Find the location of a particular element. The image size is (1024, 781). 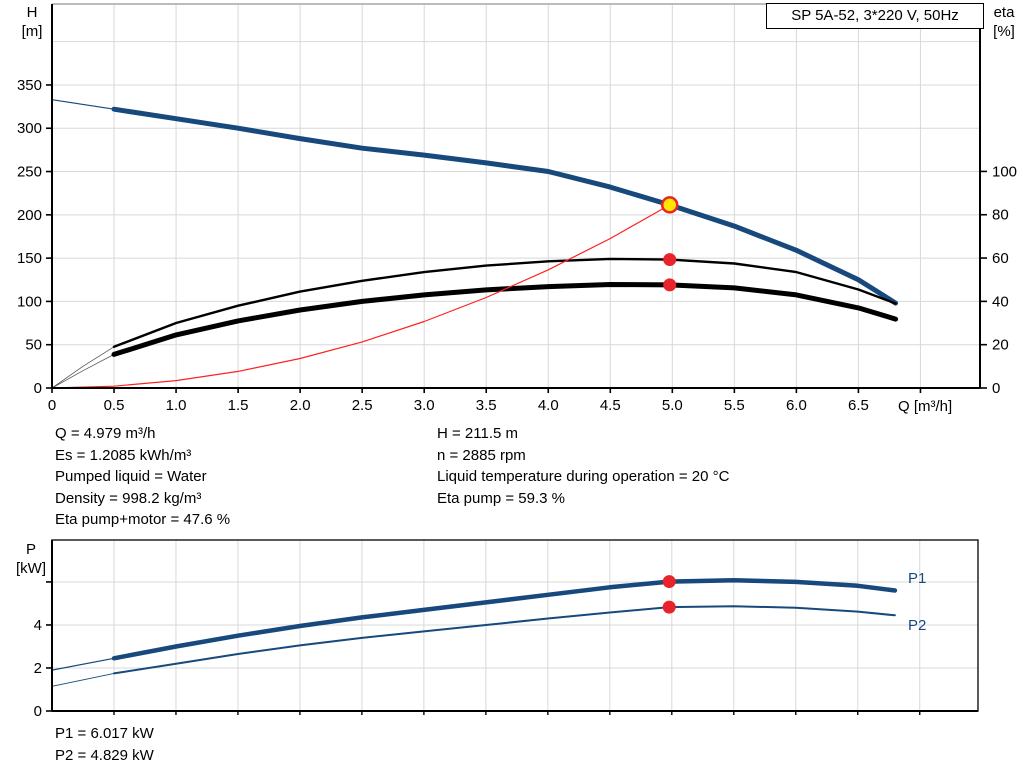

eta-pump-motor-curve-thin is located at coordinates (83, 371).